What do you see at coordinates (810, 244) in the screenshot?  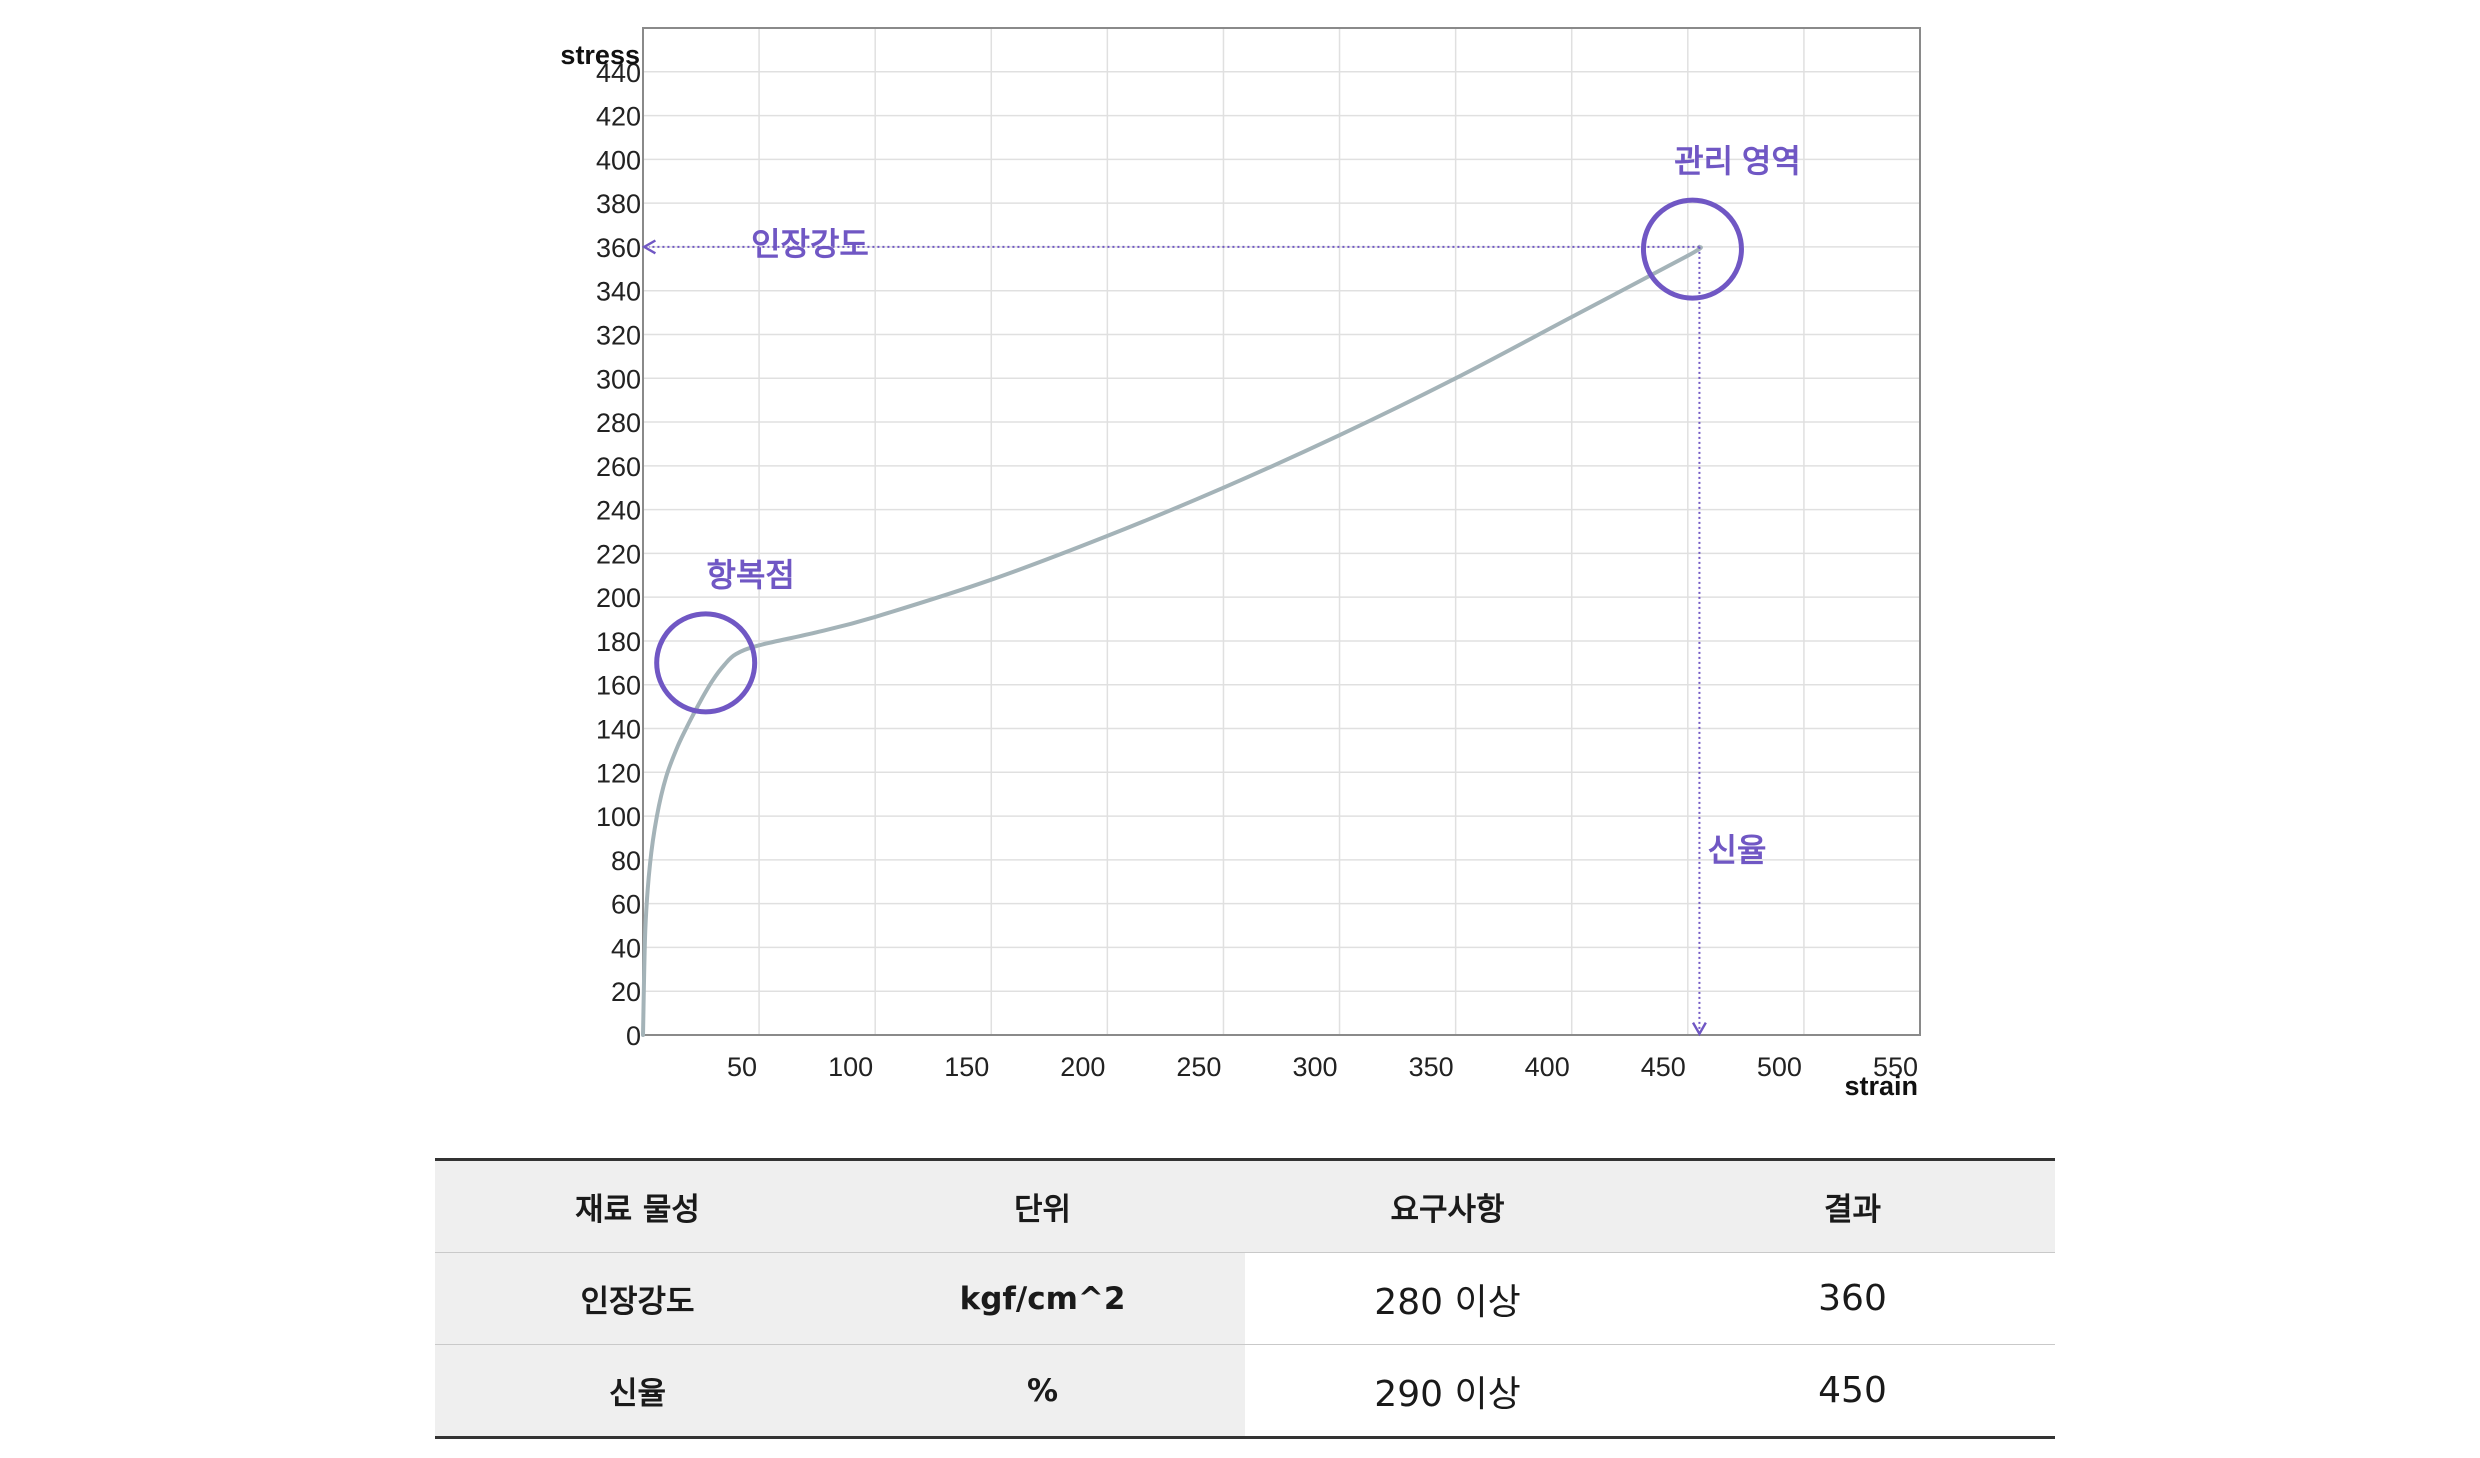 I see `annotation-tensile-strength: 인장강도` at bounding box center [810, 244].